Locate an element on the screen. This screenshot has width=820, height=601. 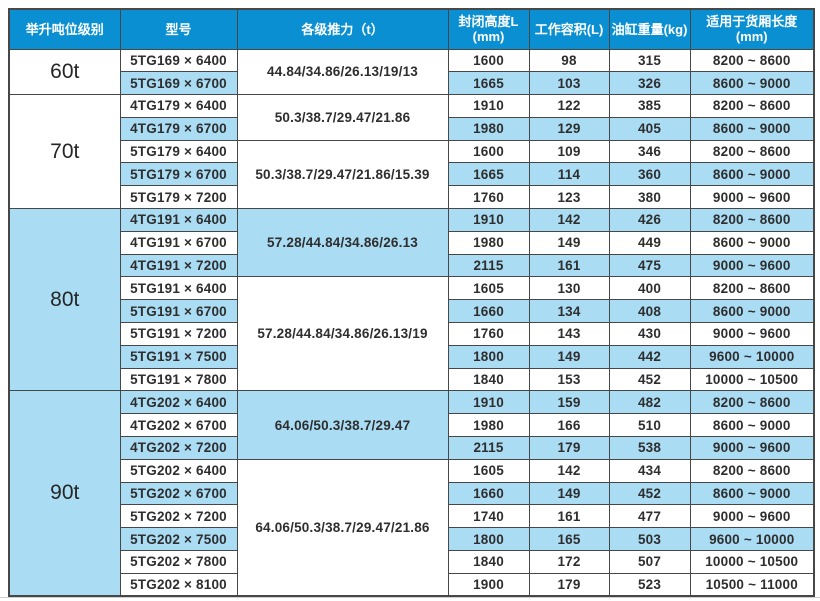
working-volume-cell: 165 is located at coordinates (569, 539).